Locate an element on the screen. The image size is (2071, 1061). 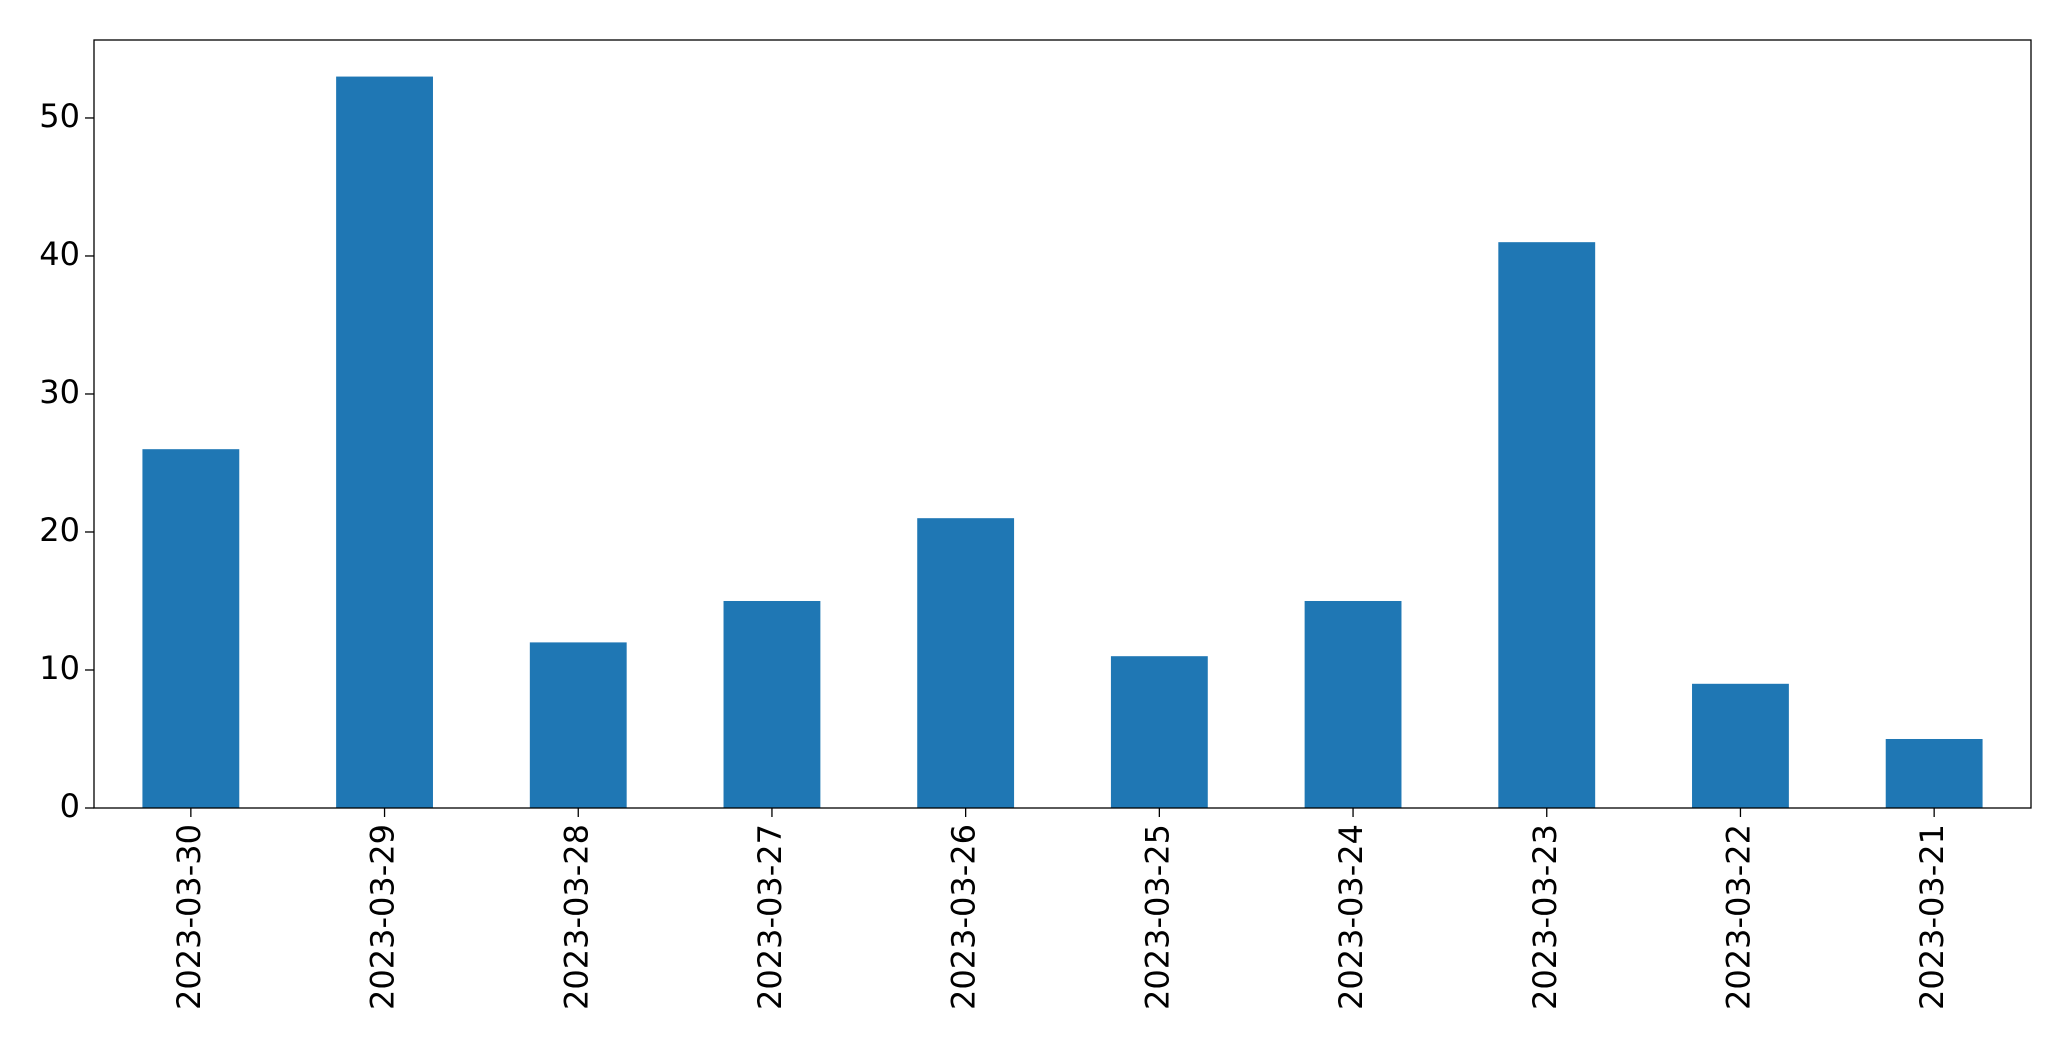
x-tick-label: 2023-03-23 is located at coordinates (1545, 917).